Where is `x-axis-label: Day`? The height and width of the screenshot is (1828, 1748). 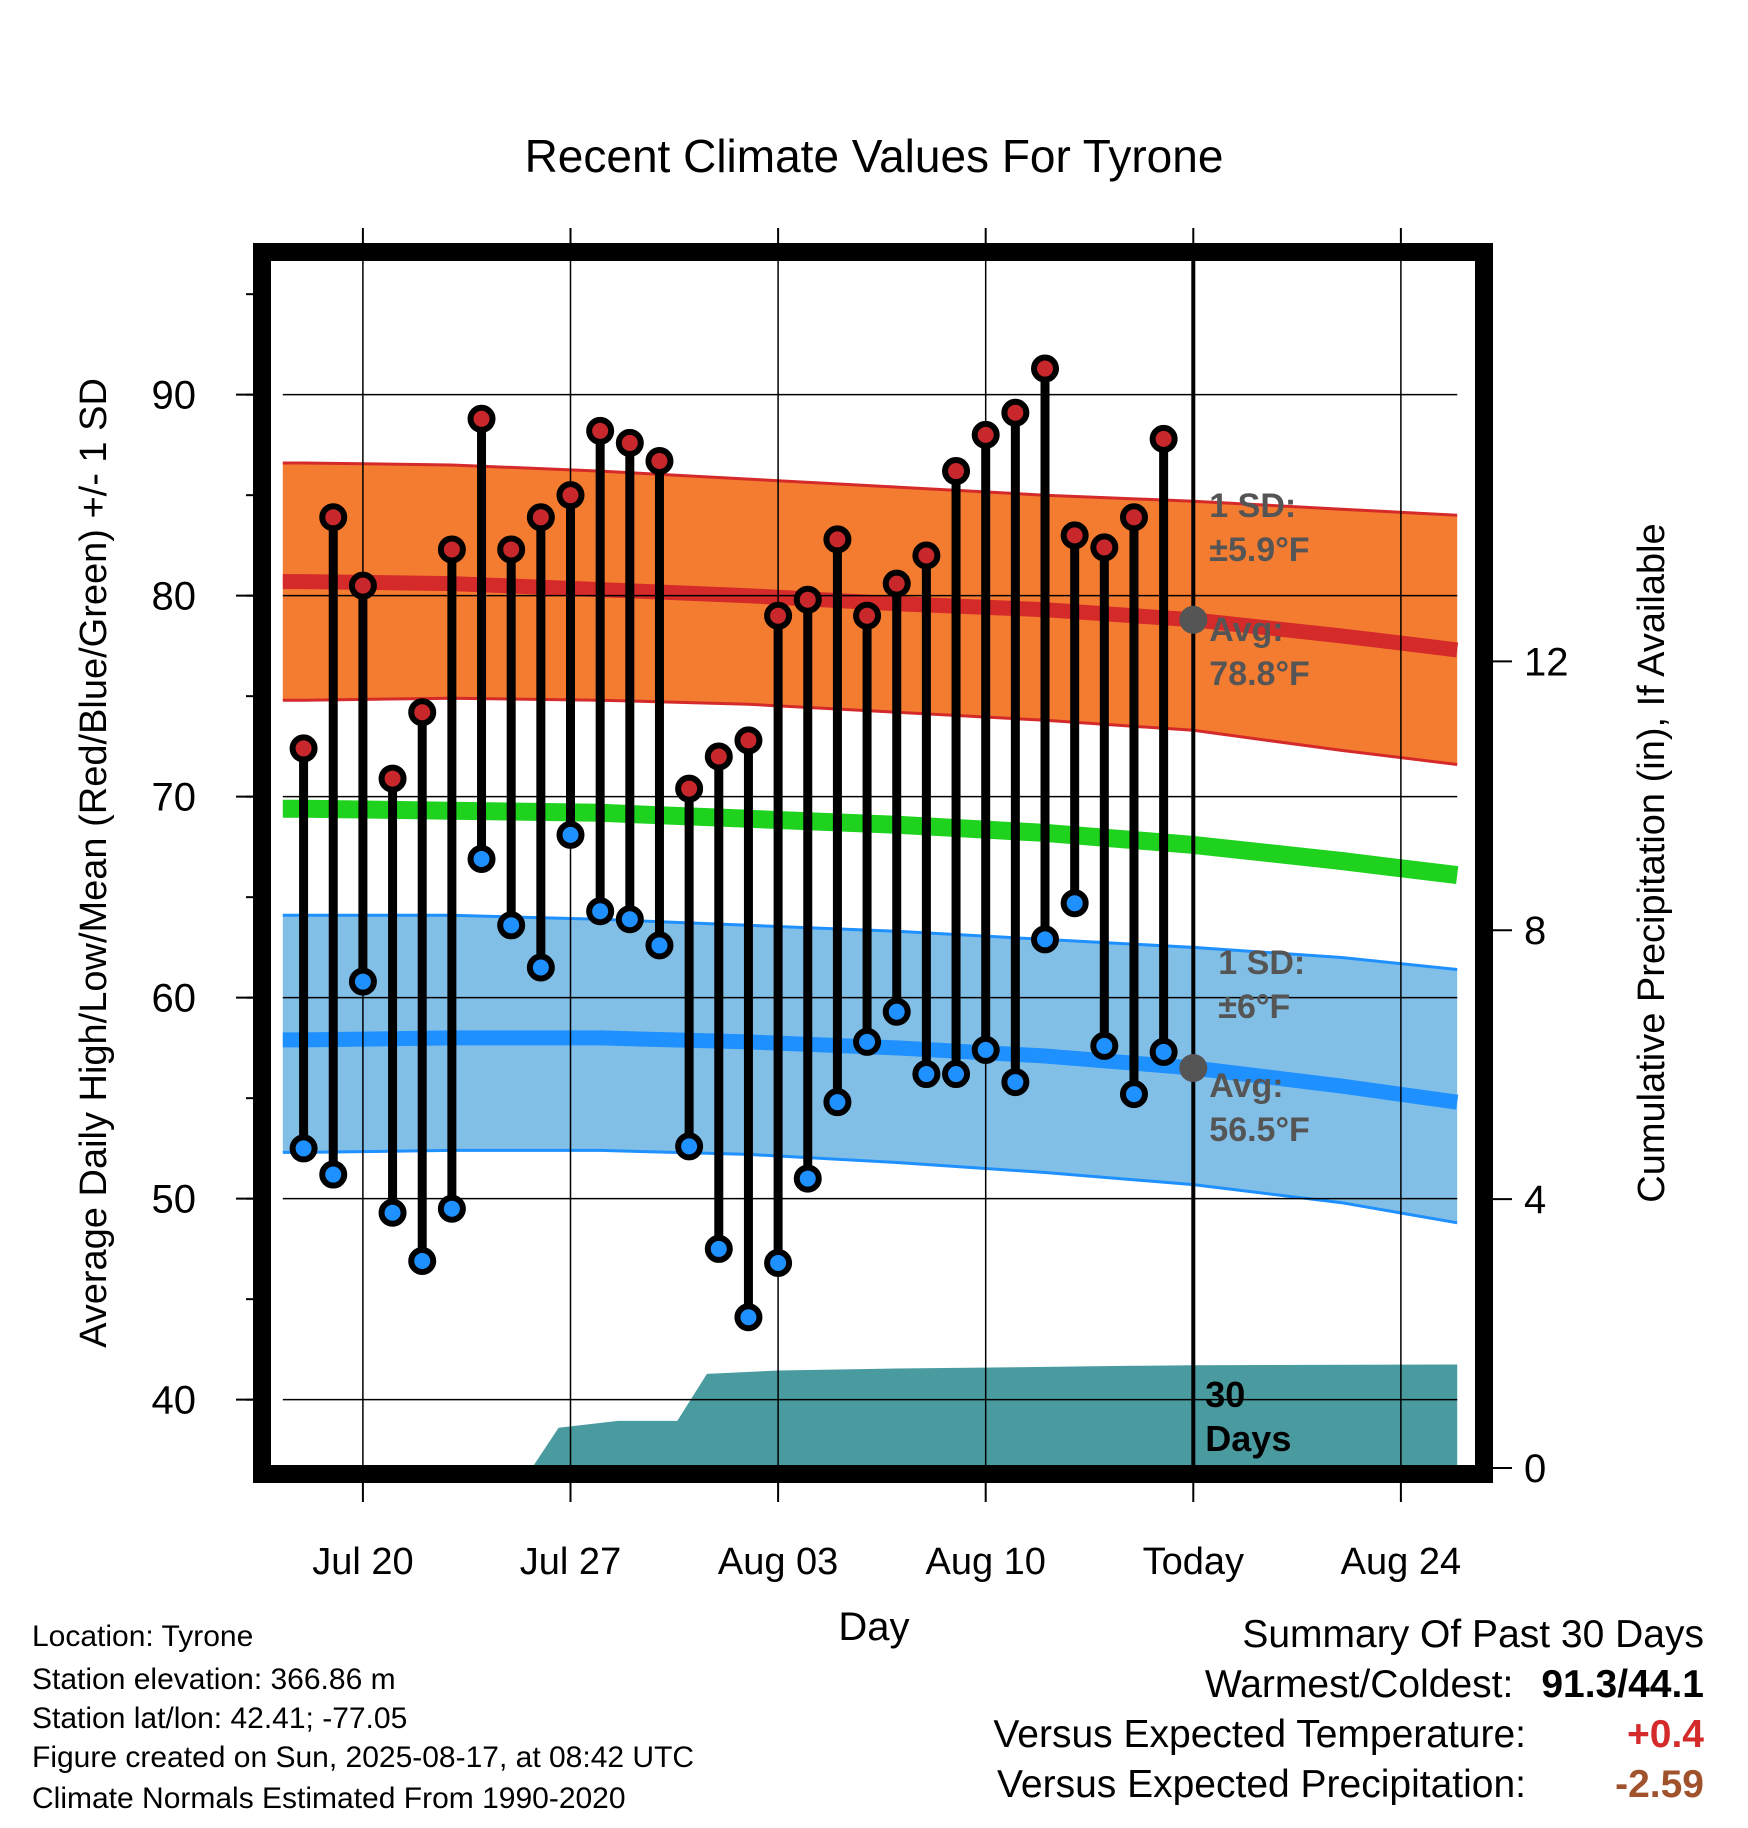 x-axis-label: Day is located at coordinates (873, 1627).